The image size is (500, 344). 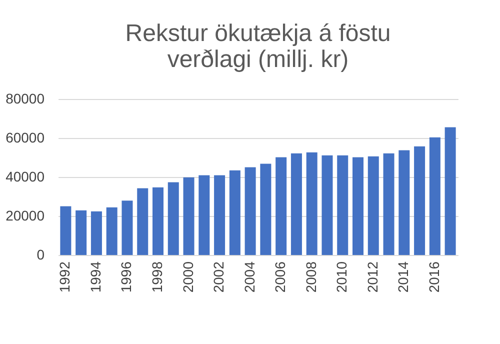 I want to click on x-tick-label: 1994, so click(x=95, y=277).